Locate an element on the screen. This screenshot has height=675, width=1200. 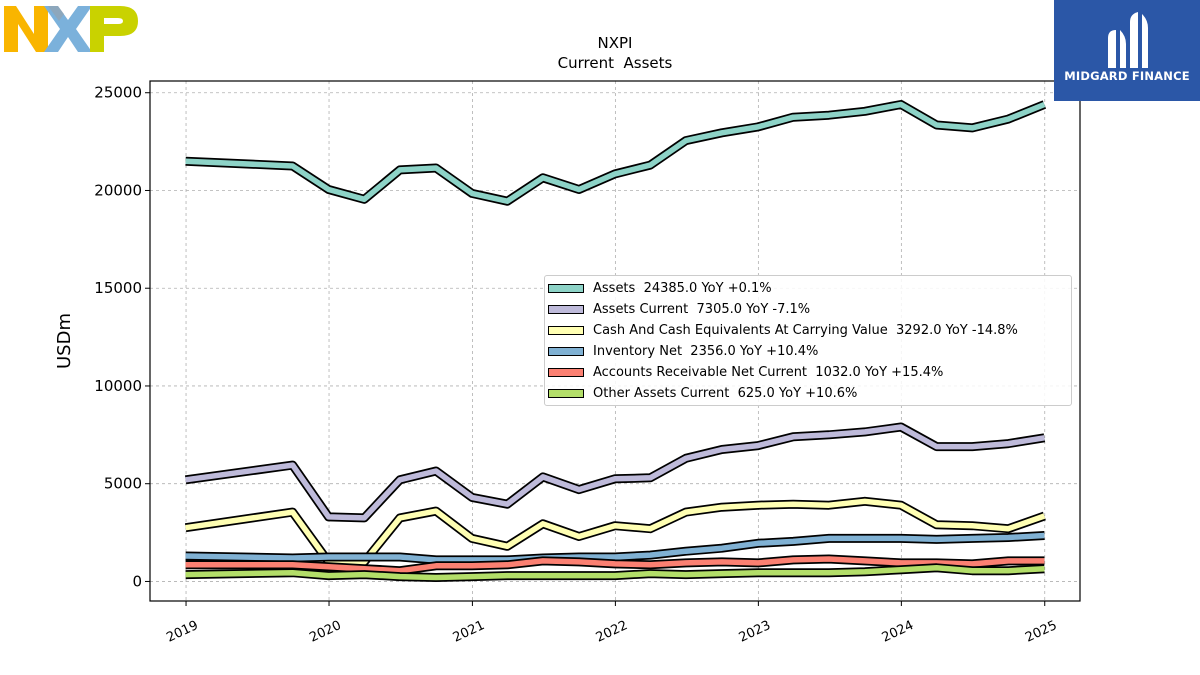
y-tick-label: 20000 is located at coordinates (118, 190).